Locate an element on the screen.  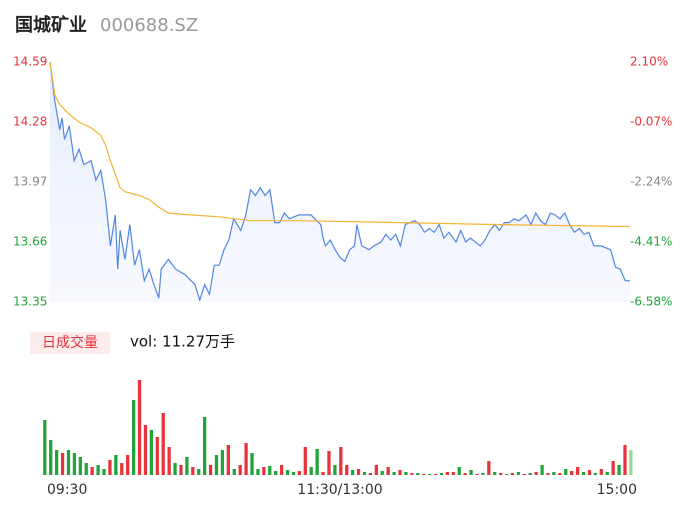
volume-text: vol: 11.27万手 is located at coordinates (182, 342).